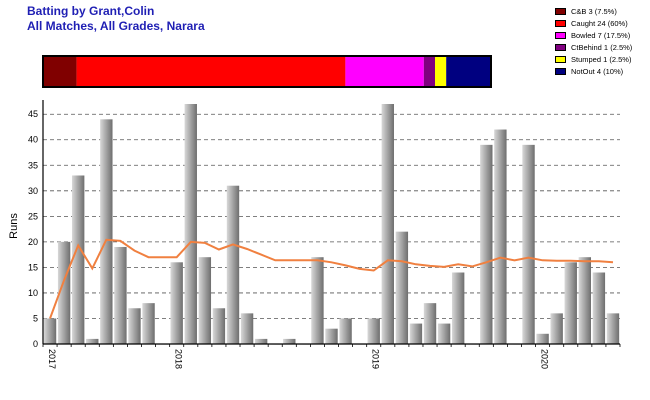 The image size is (650, 400). What do you see at coordinates (35, 318) in the screenshot?
I see `y-tick-label: 5` at bounding box center [35, 318].